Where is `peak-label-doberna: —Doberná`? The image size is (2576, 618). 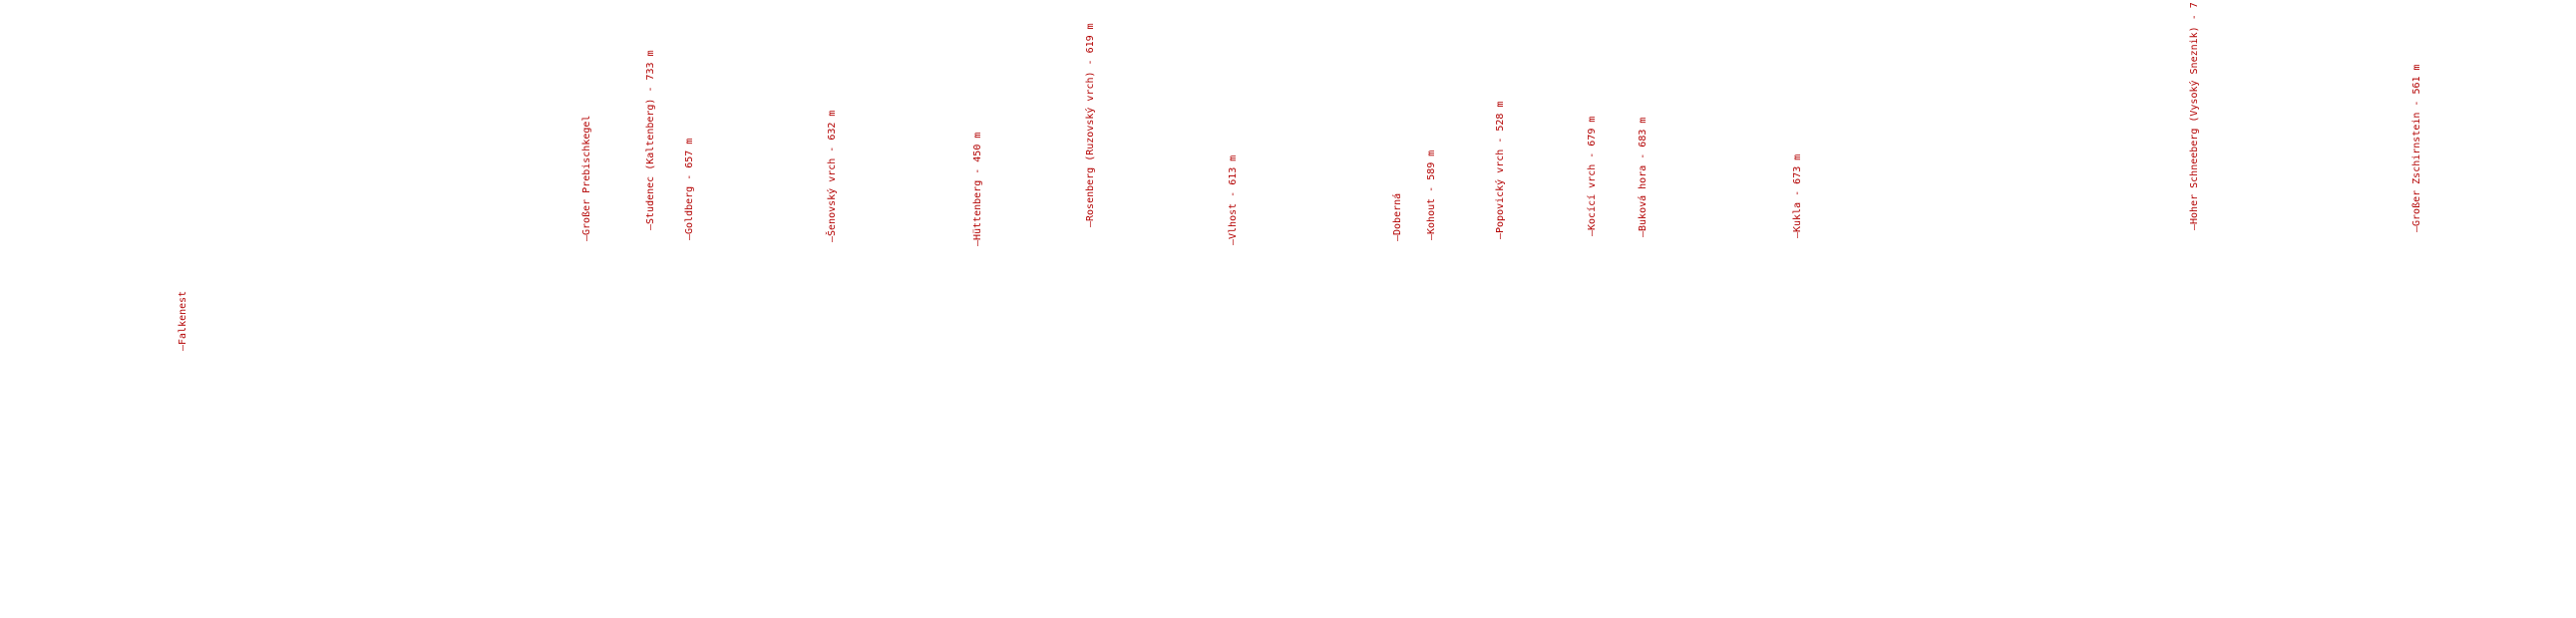
peak-label-doberna: —Doberná is located at coordinates (1398, 217).